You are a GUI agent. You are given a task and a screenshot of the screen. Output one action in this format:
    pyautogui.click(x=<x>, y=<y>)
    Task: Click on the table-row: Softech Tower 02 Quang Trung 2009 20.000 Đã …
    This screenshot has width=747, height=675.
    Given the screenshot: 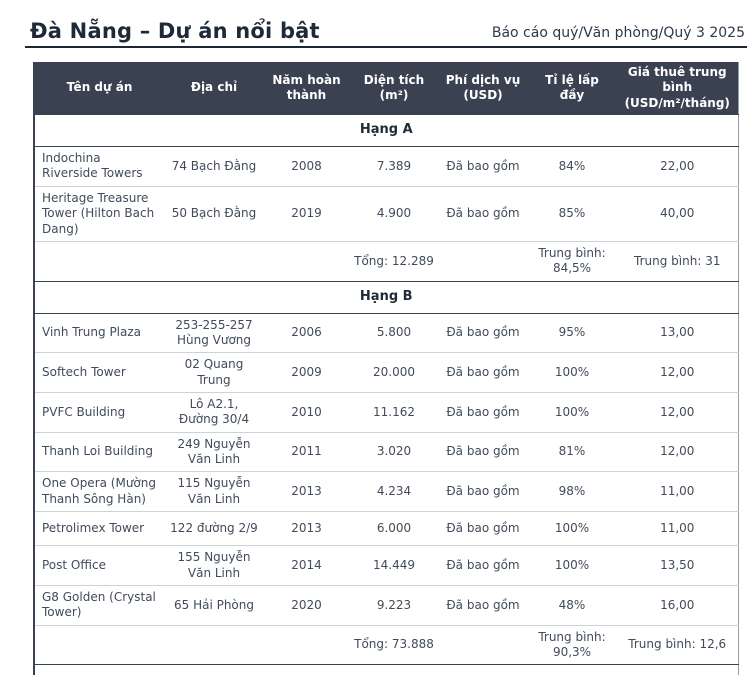 What is the action you would take?
    pyautogui.click(x=386, y=373)
    